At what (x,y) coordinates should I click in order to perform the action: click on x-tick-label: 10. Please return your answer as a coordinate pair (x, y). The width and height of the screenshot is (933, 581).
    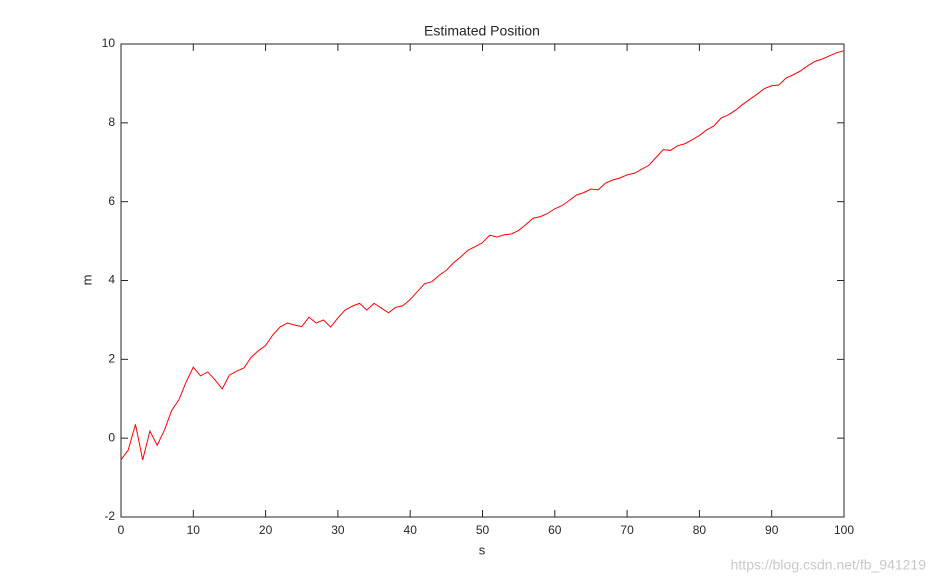
    Looking at the image, I should click on (194, 530).